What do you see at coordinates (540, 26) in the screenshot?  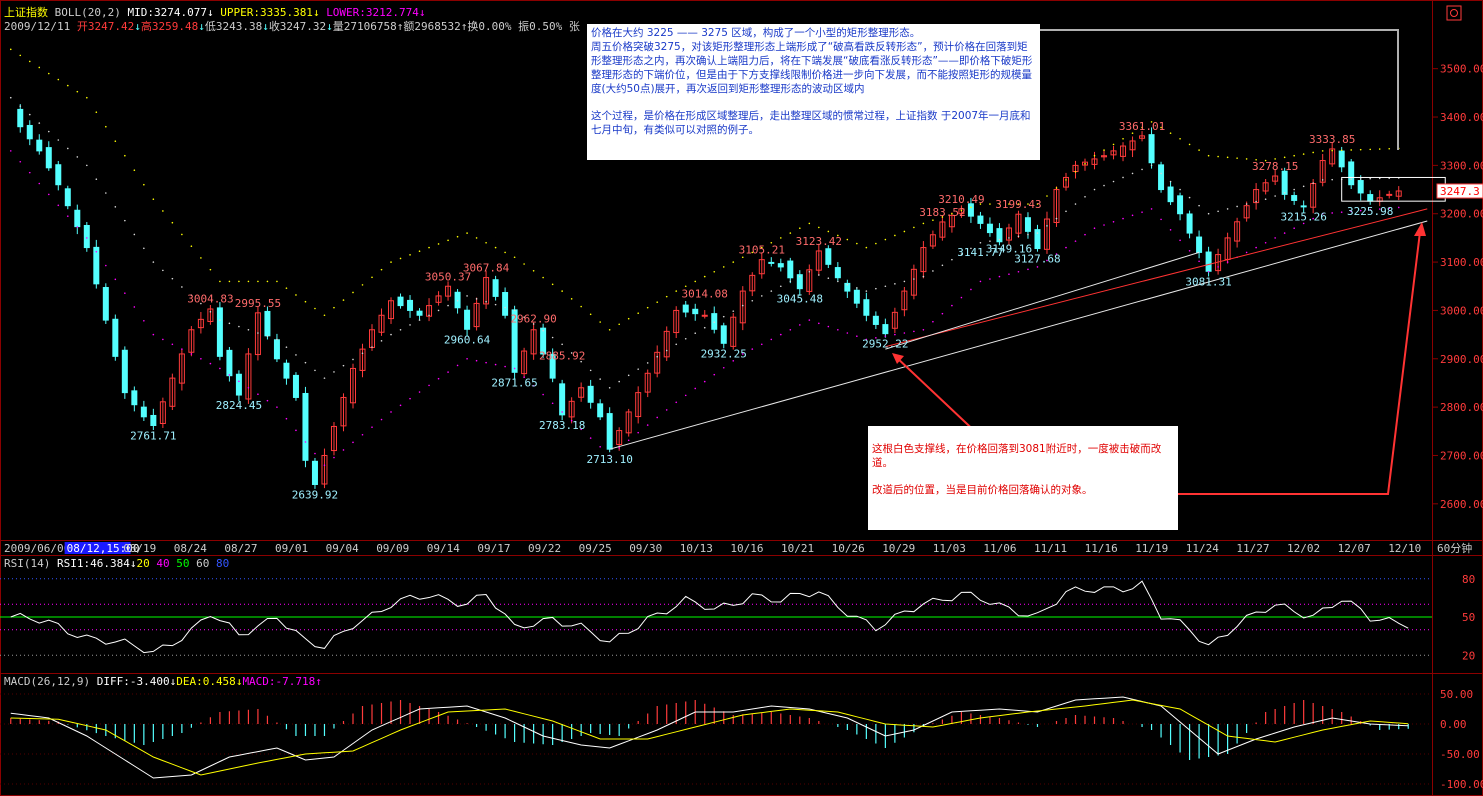 I see `amplitude-label: 振0.50%` at bounding box center [540, 26].